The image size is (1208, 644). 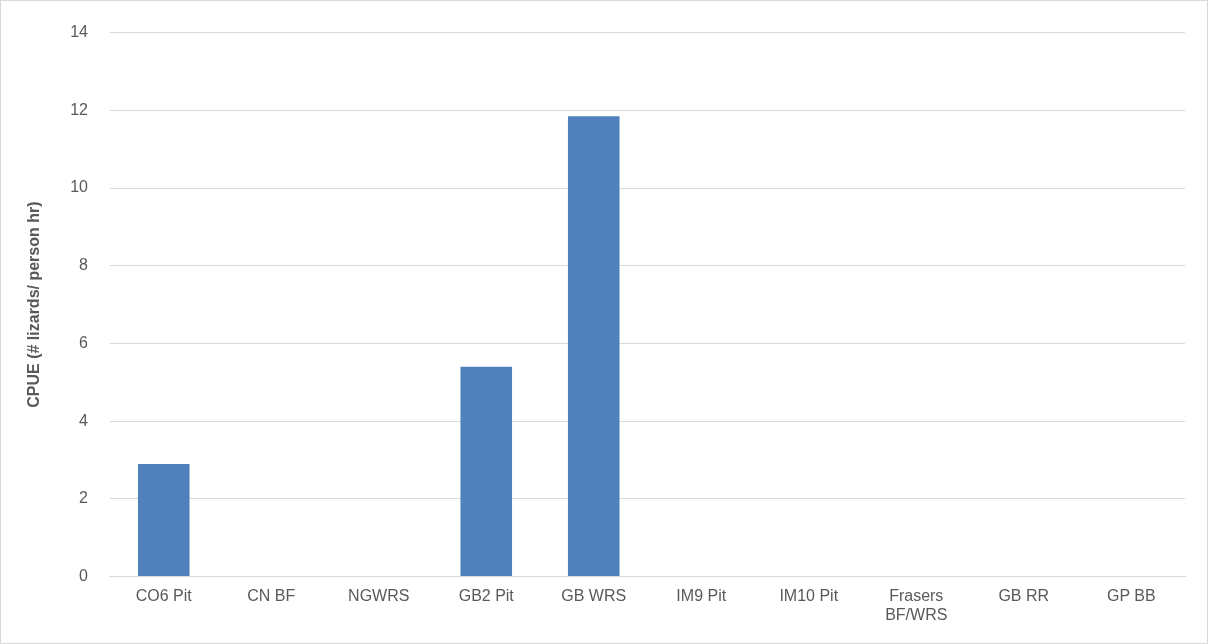 What do you see at coordinates (379, 595) in the screenshot?
I see `x-tick-label: NGWRS` at bounding box center [379, 595].